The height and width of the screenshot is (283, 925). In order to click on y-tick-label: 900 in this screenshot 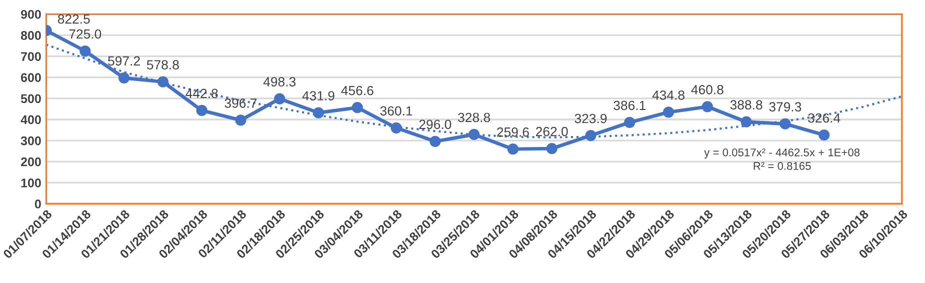, I will do `click(30, 14)`.